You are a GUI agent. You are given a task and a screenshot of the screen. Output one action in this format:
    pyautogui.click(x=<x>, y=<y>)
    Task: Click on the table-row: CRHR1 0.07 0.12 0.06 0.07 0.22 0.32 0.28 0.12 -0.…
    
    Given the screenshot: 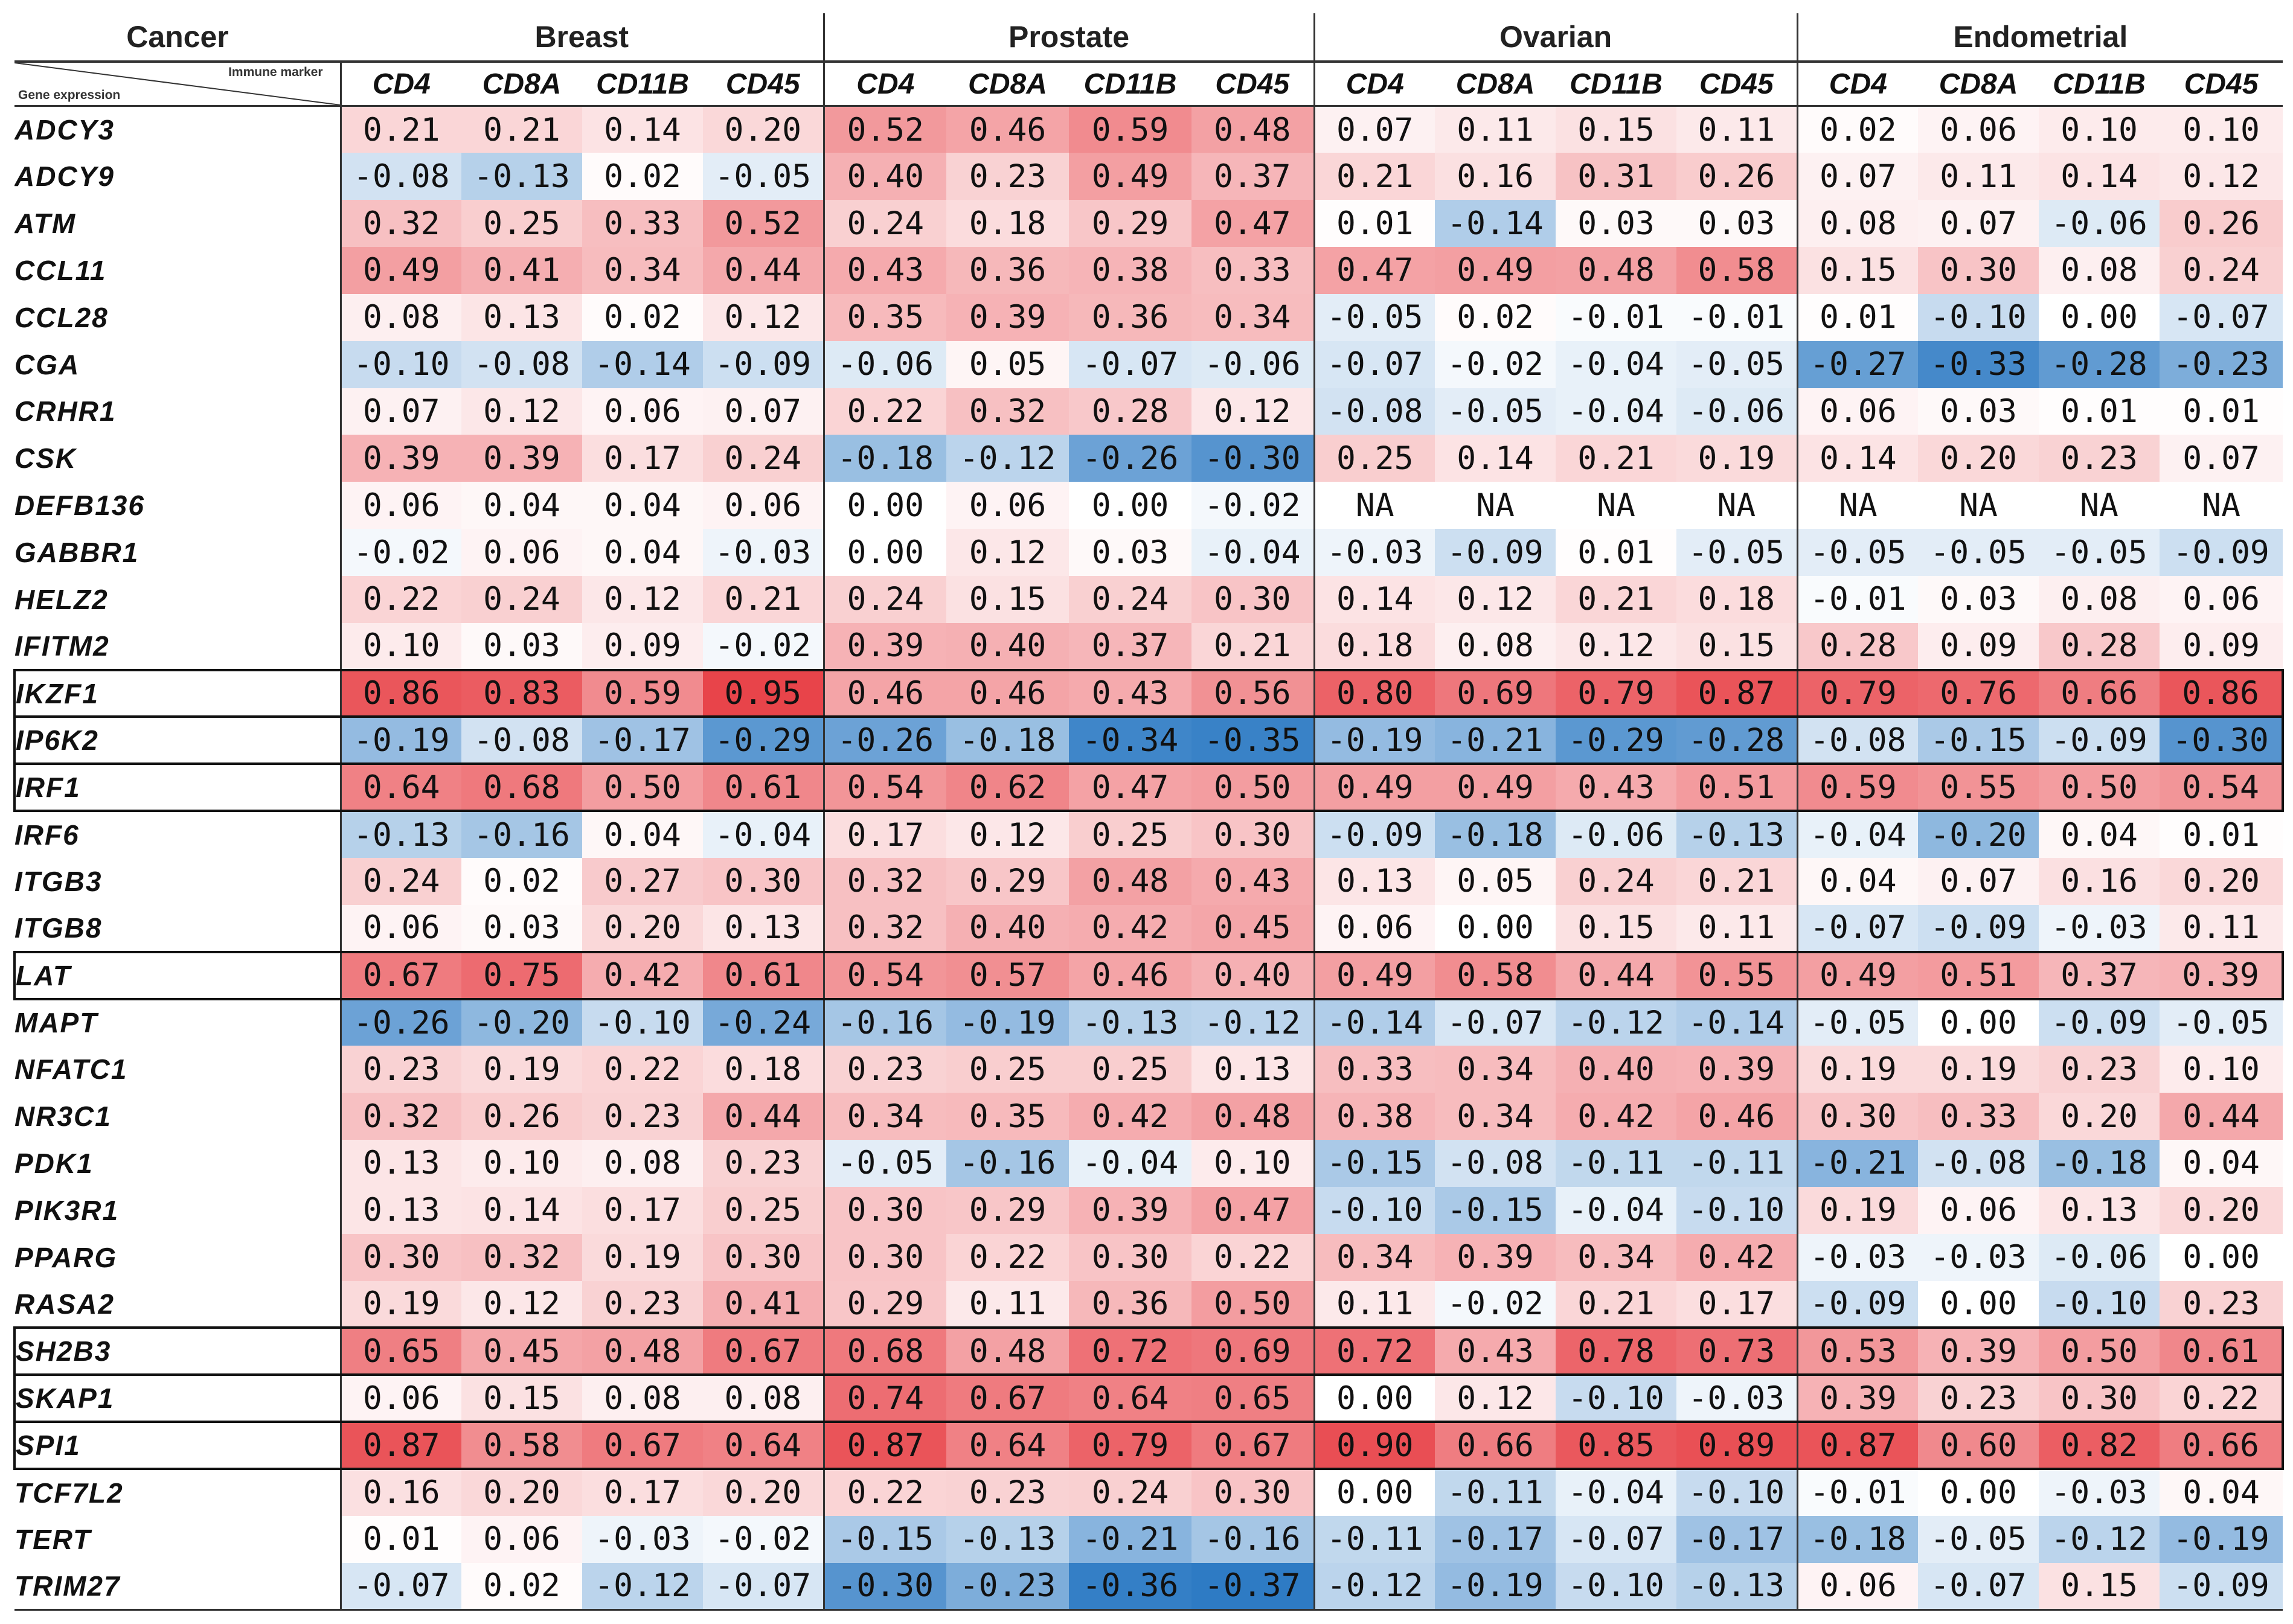 What is the action you would take?
    pyautogui.click(x=1149, y=411)
    